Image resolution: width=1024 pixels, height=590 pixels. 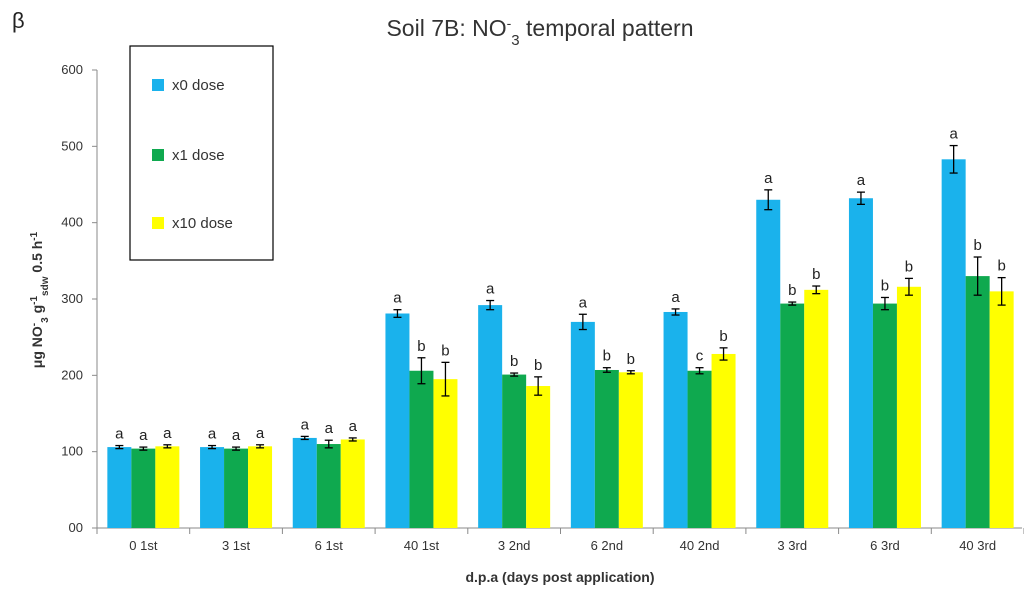 What do you see at coordinates (72, 145) in the screenshot?
I see `y-tick-label: 500` at bounding box center [72, 145].